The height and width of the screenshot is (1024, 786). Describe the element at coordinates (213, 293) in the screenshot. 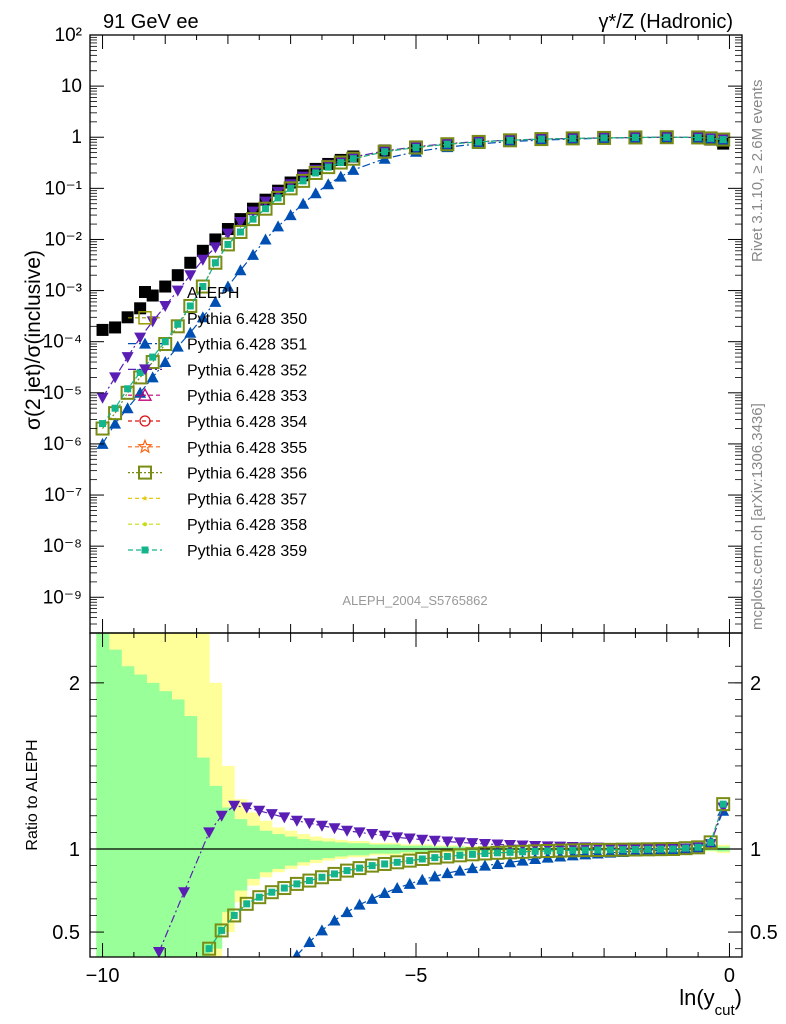

I see `legend-entry-0: ALEPH` at that location.